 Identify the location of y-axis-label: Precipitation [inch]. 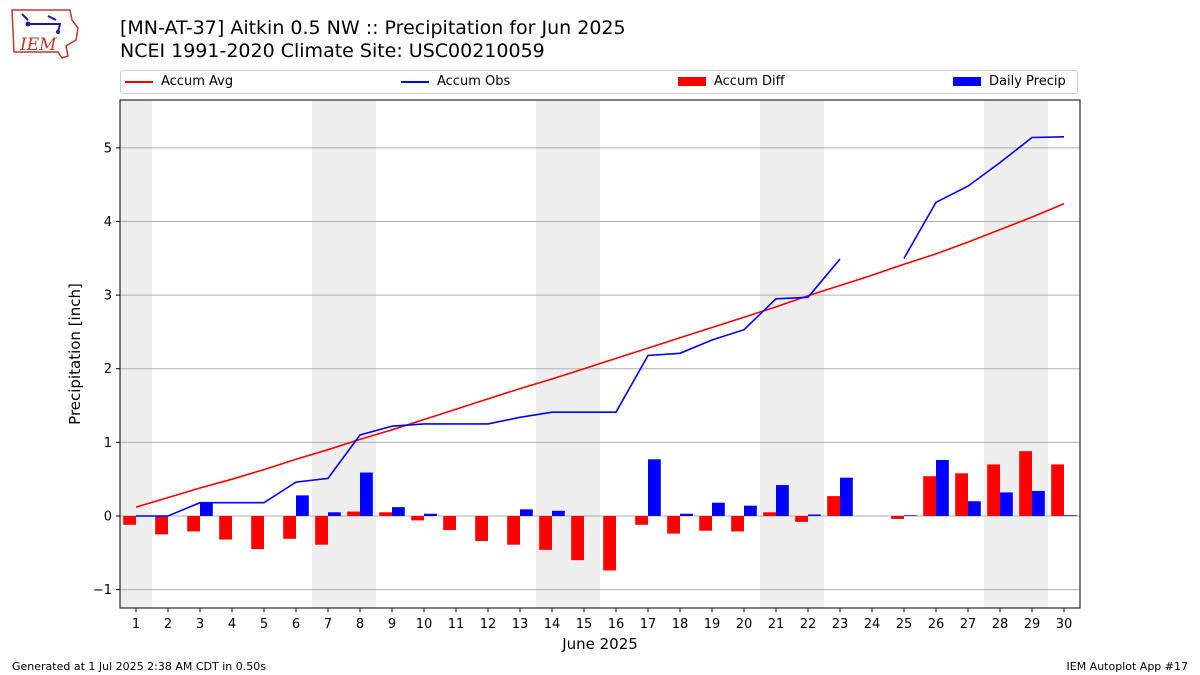
(75, 354).